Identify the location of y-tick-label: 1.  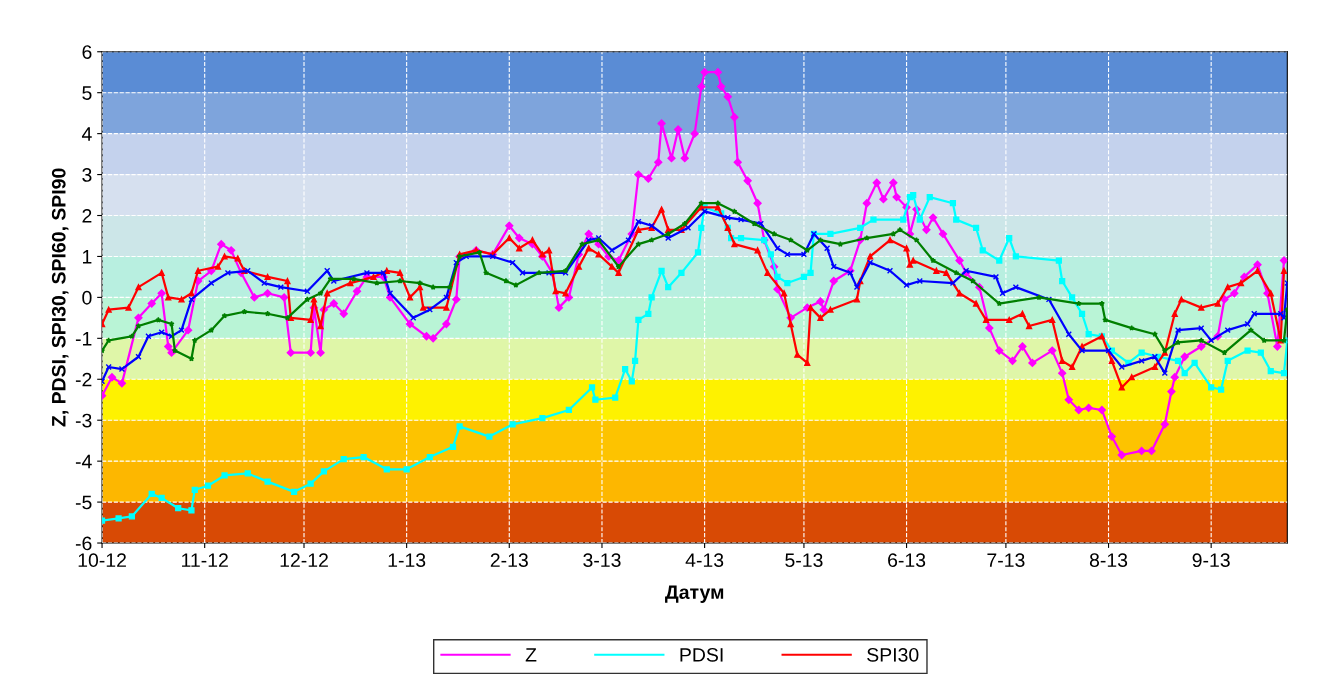
(87, 257).